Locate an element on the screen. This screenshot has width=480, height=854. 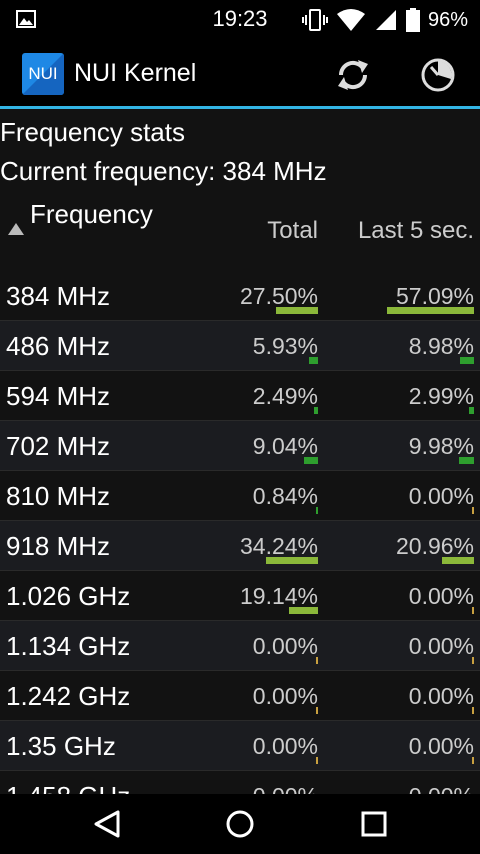
cell-total: 9.04% is located at coordinates (285, 446).